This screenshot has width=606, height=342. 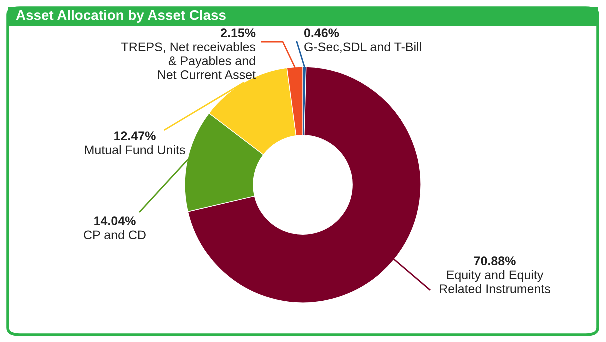 I want to click on data-label: 70.88%, so click(x=495, y=261).